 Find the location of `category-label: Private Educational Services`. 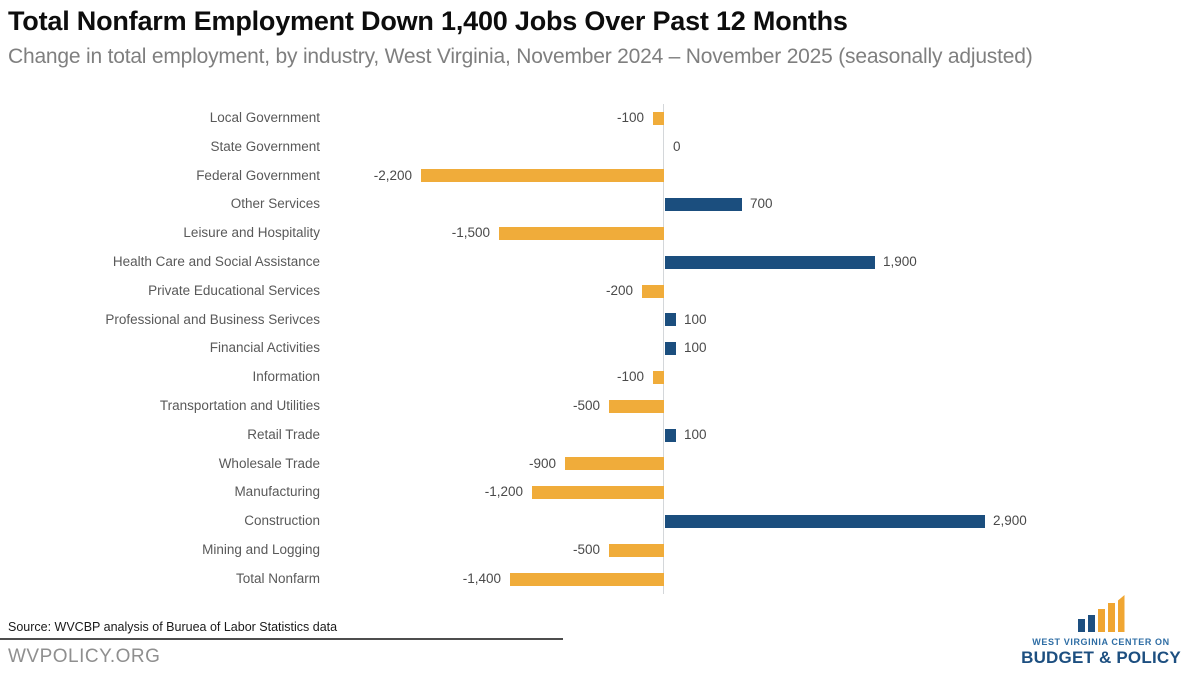

category-label: Private Educational Services is located at coordinates (234, 290).